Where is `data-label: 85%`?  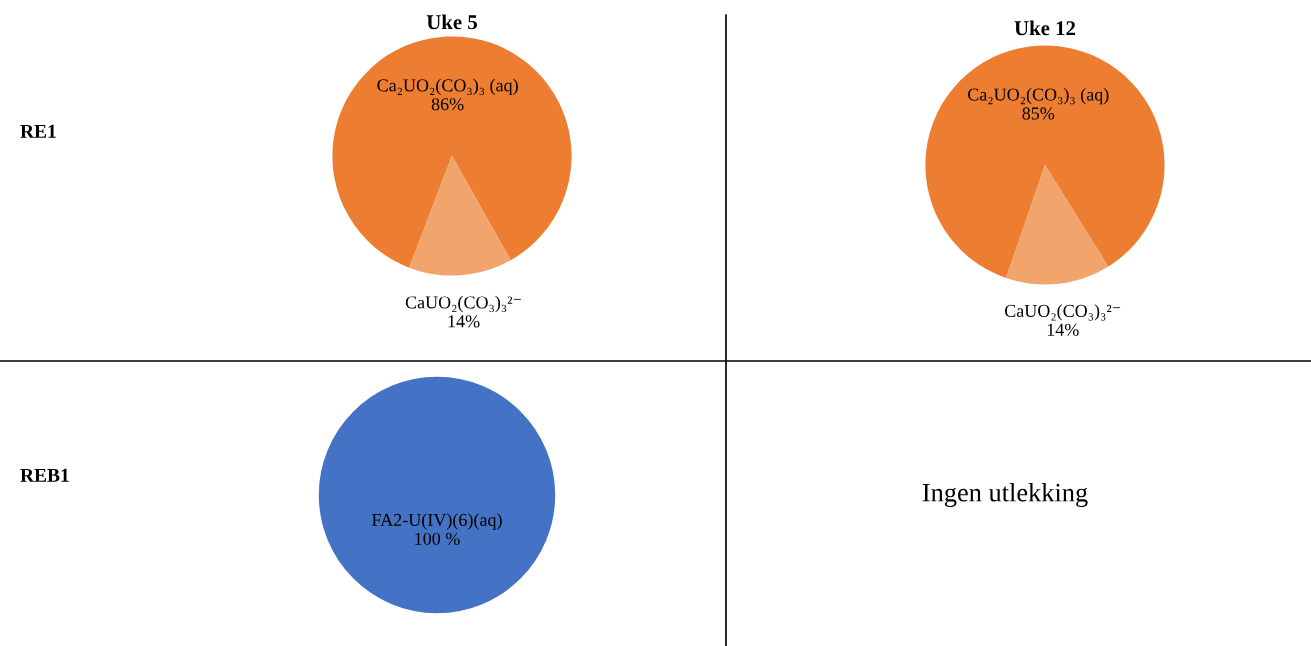 data-label: 85% is located at coordinates (1038, 113).